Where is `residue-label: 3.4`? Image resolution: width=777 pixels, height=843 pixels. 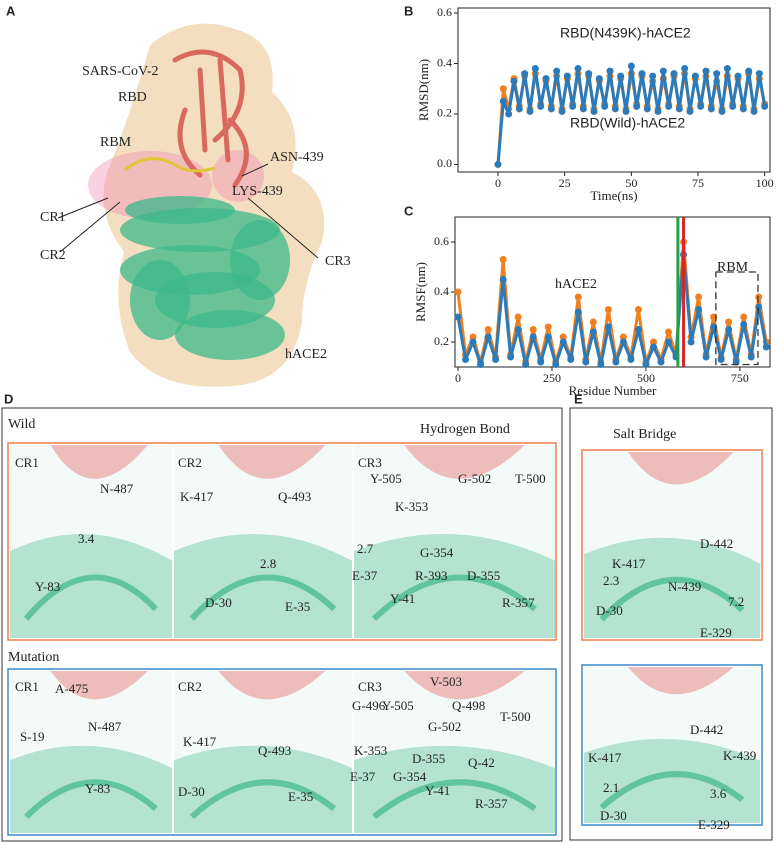 residue-label: 3.4 is located at coordinates (86, 538).